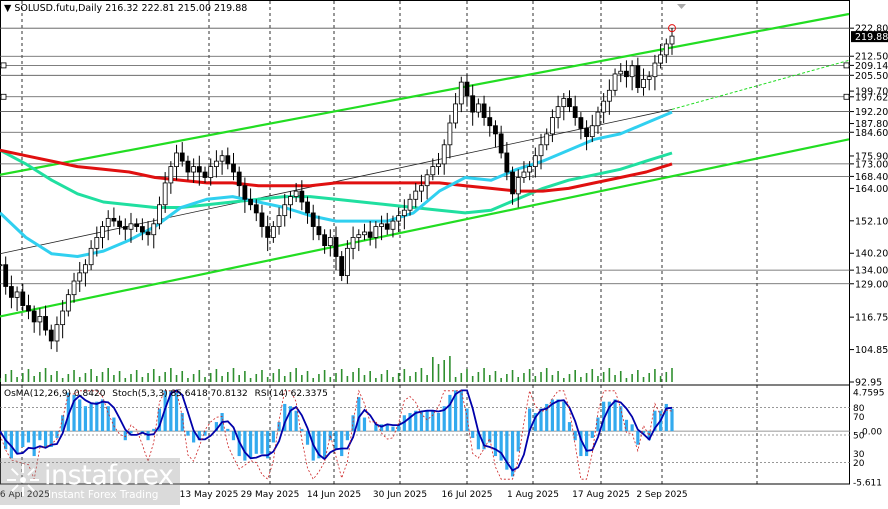 This screenshot has width=888, height=509. I want to click on current-price-label: 219.88, so click(871, 37).